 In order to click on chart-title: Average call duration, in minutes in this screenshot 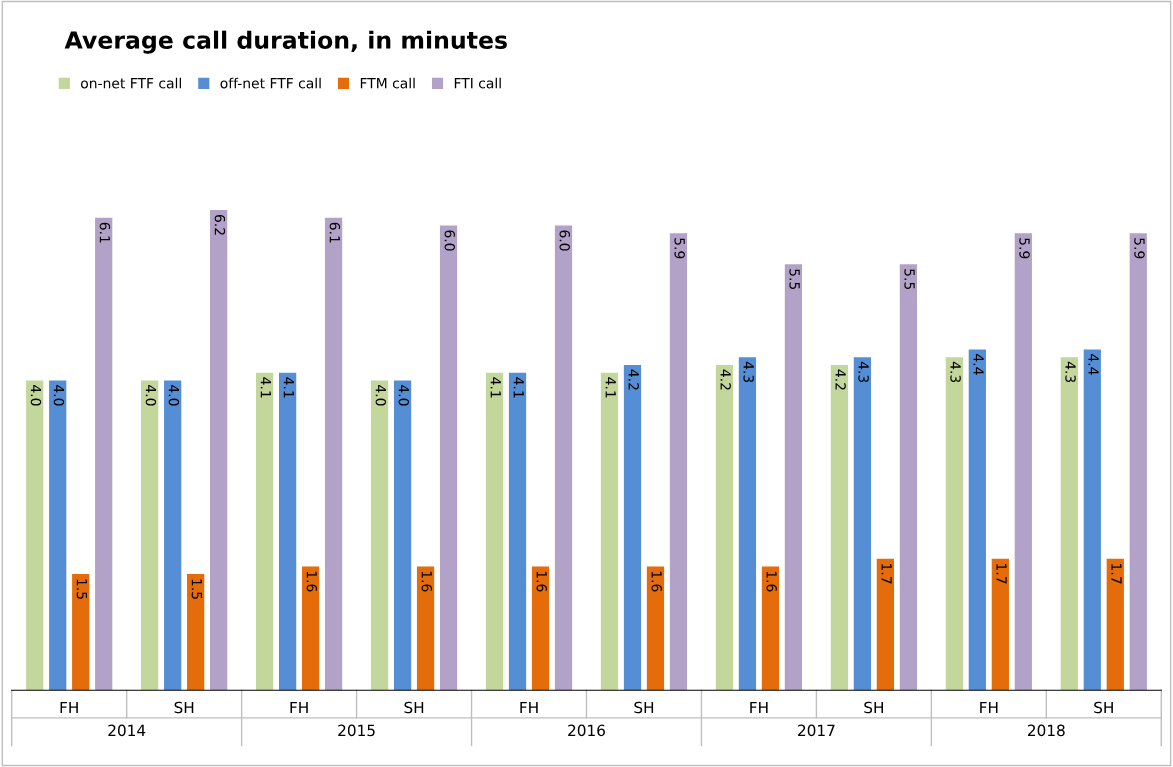, I will do `click(285, 42)`.